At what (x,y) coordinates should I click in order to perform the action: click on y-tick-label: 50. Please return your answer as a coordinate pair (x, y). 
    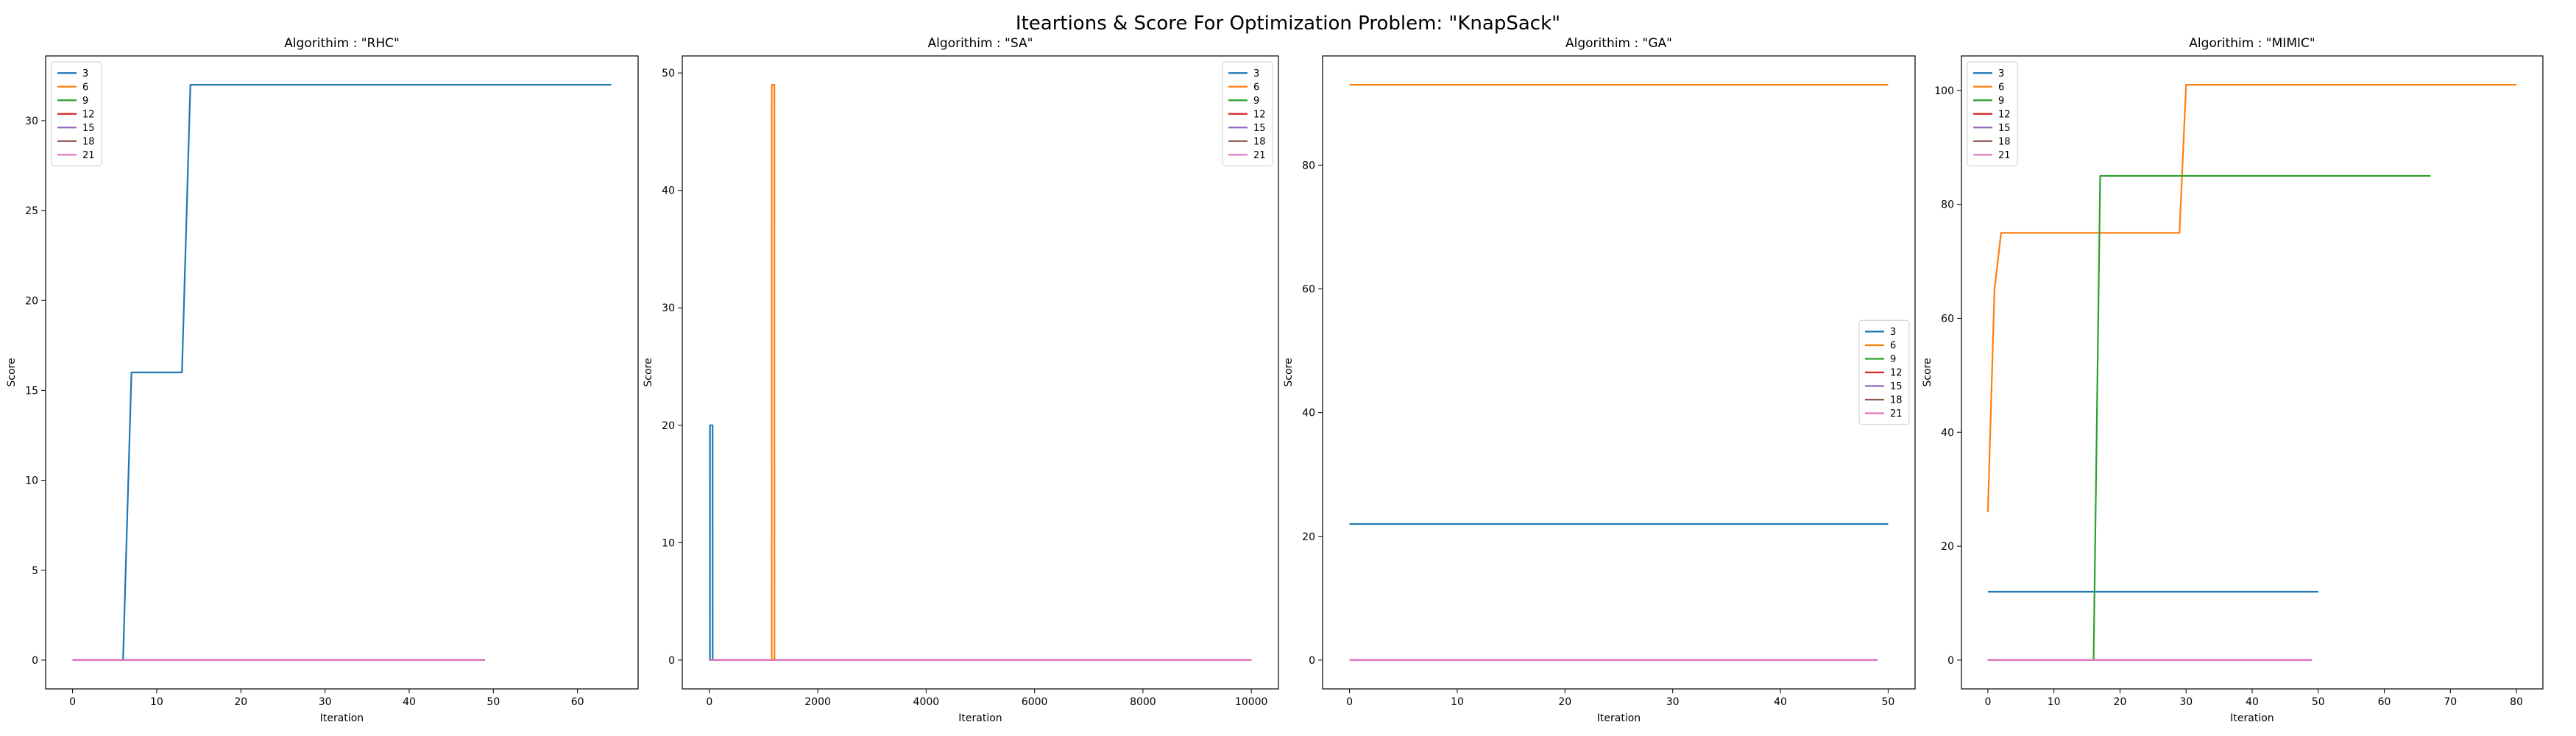
    Looking at the image, I should click on (668, 73).